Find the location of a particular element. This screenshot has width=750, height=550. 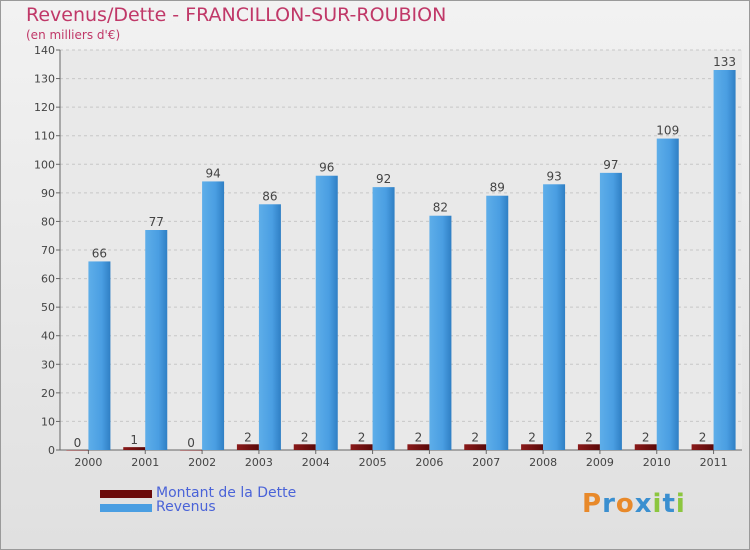

x-tick-label: 2011 is located at coordinates (714, 462).